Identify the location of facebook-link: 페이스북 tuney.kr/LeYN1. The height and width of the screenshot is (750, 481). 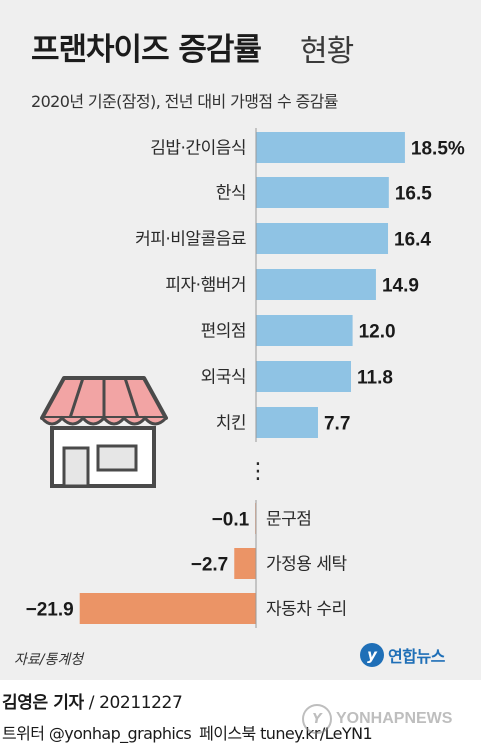
(286, 733).